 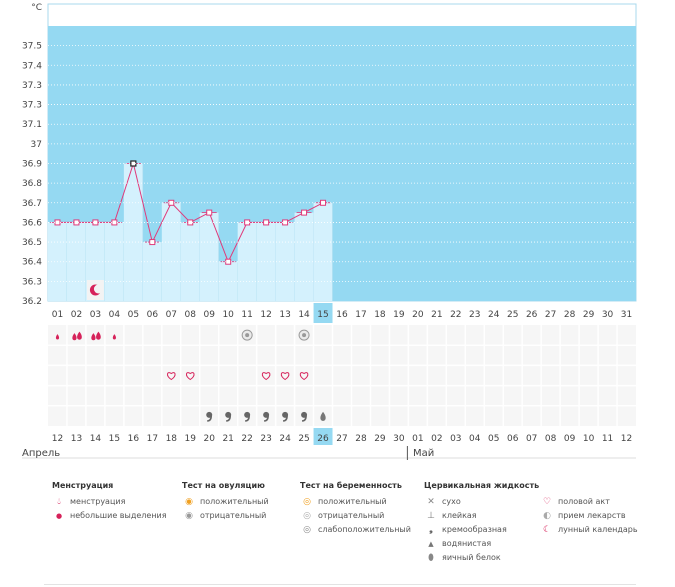 What do you see at coordinates (431, 530) in the screenshot?
I see `comma-icon: ❟` at bounding box center [431, 530].